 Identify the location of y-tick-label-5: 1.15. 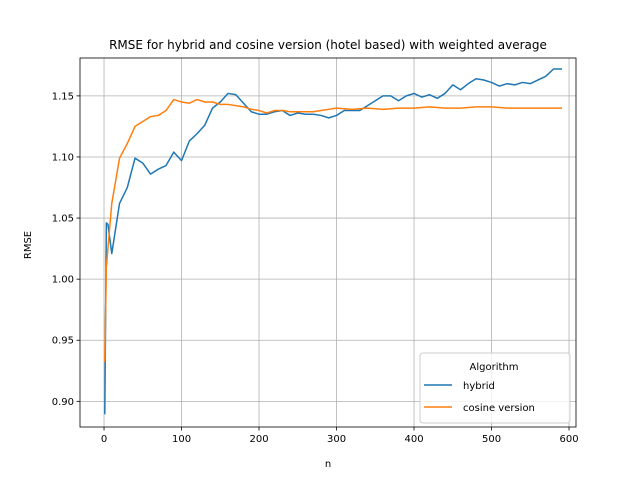
(63, 96).